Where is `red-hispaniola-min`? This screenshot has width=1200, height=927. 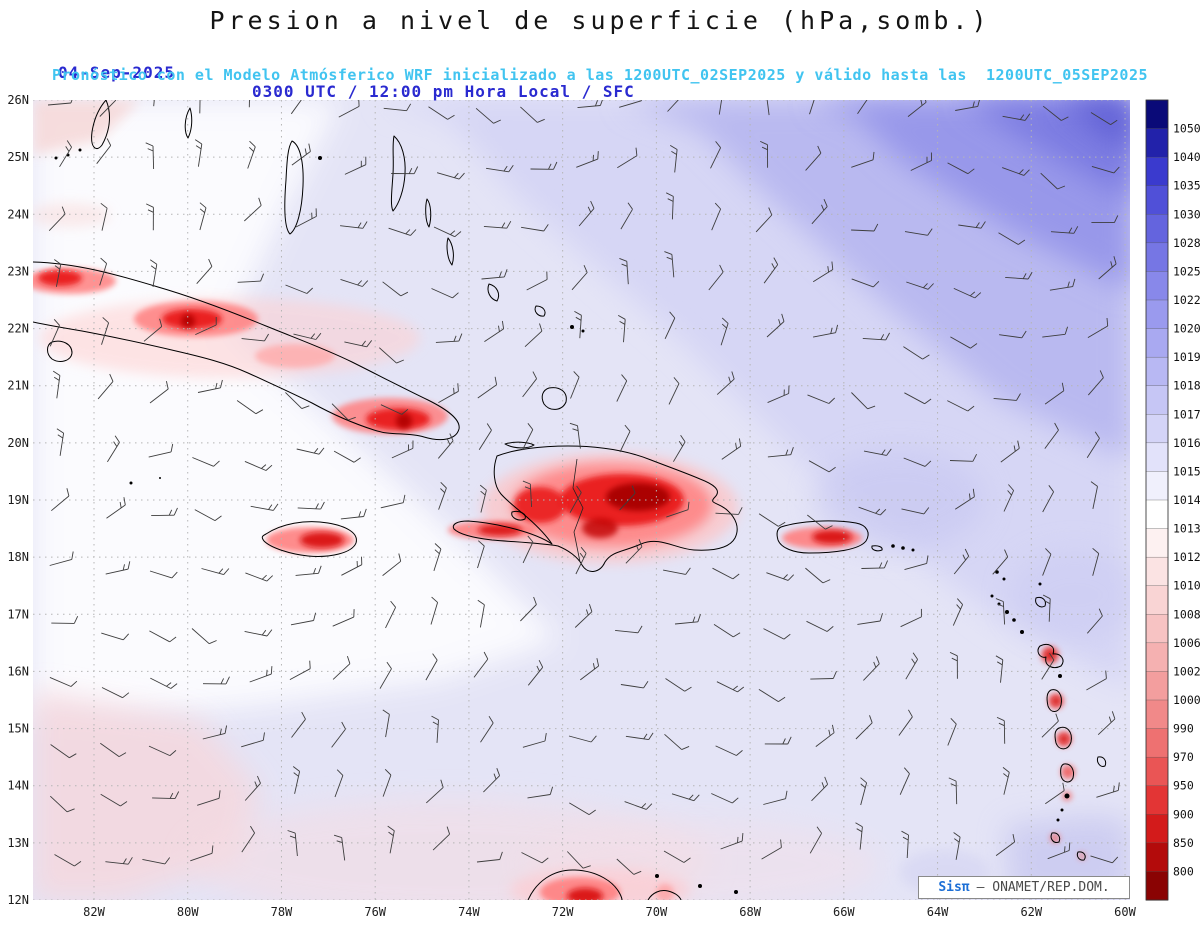 red-hispaniola-min is located at coordinates (638, 497).